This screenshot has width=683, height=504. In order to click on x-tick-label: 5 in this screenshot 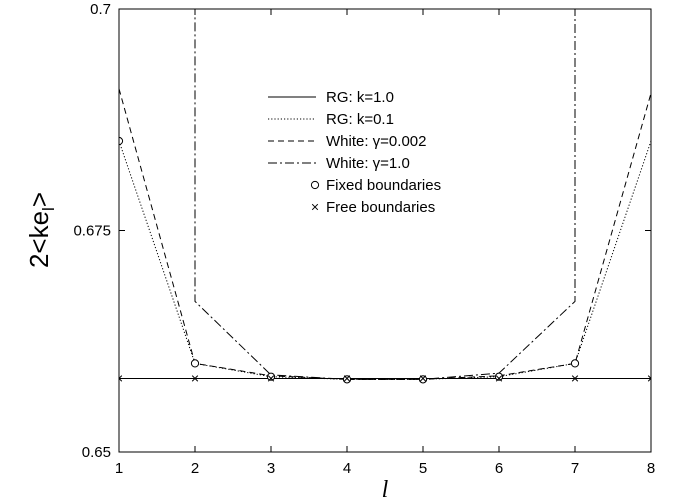, I will do `click(423, 468)`.